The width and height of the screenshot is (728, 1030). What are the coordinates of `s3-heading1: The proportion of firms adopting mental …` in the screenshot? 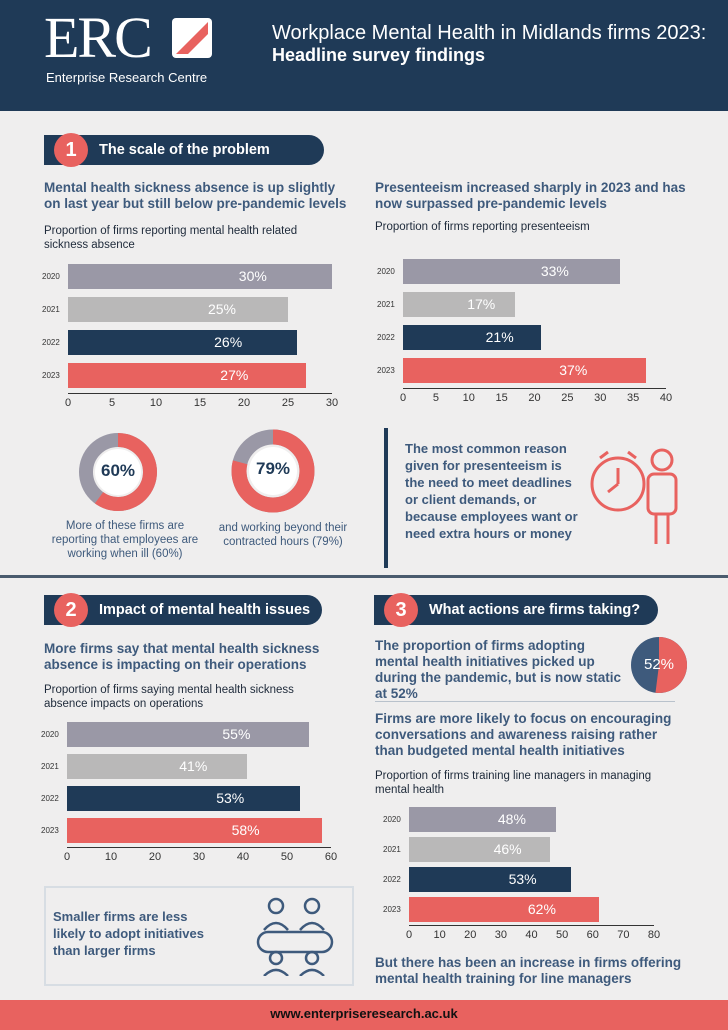 It's located at (498, 669).